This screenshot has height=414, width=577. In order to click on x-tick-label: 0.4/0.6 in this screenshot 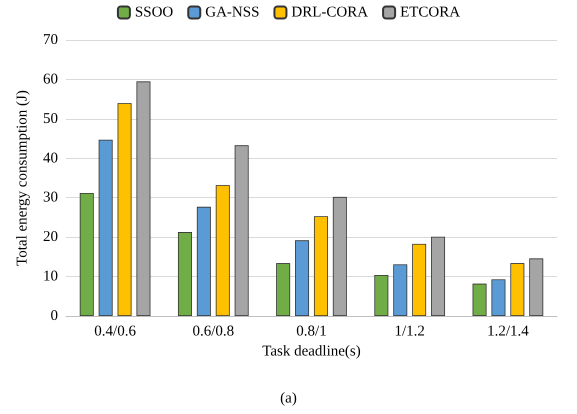, I will do `click(115, 332)`.